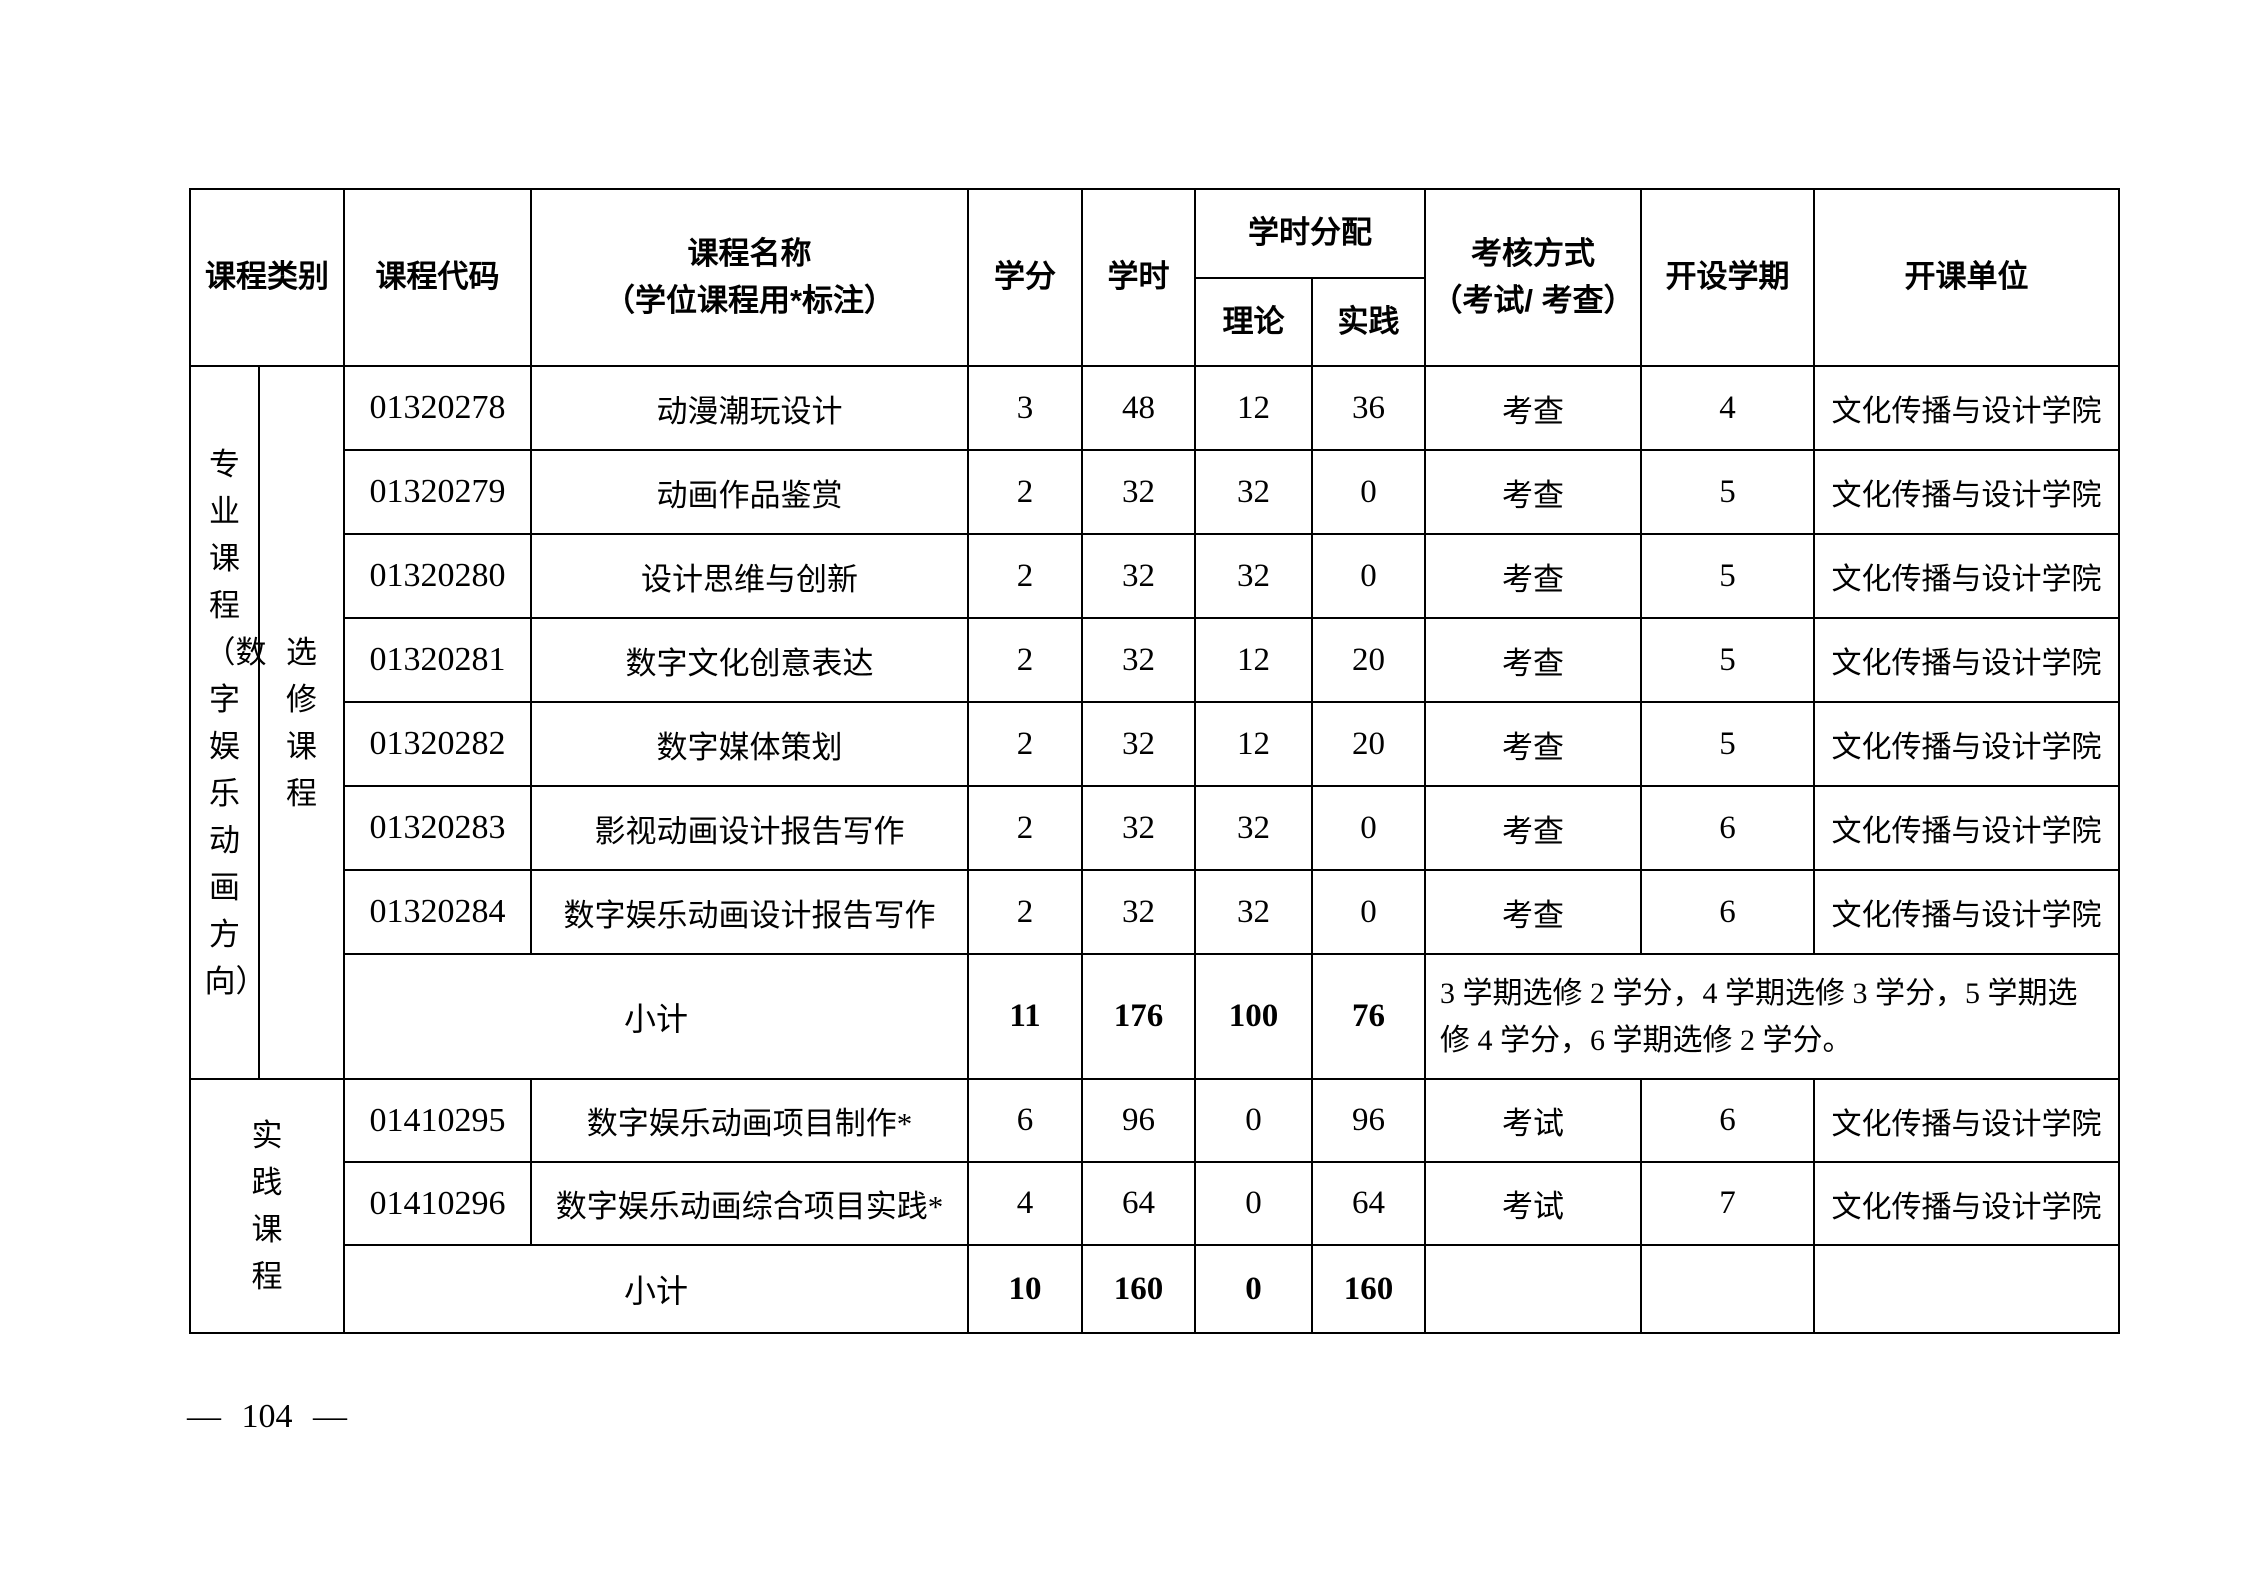 This screenshot has width=2245, height=1587. I want to click on credits-cell: 4, so click(1025, 1203).